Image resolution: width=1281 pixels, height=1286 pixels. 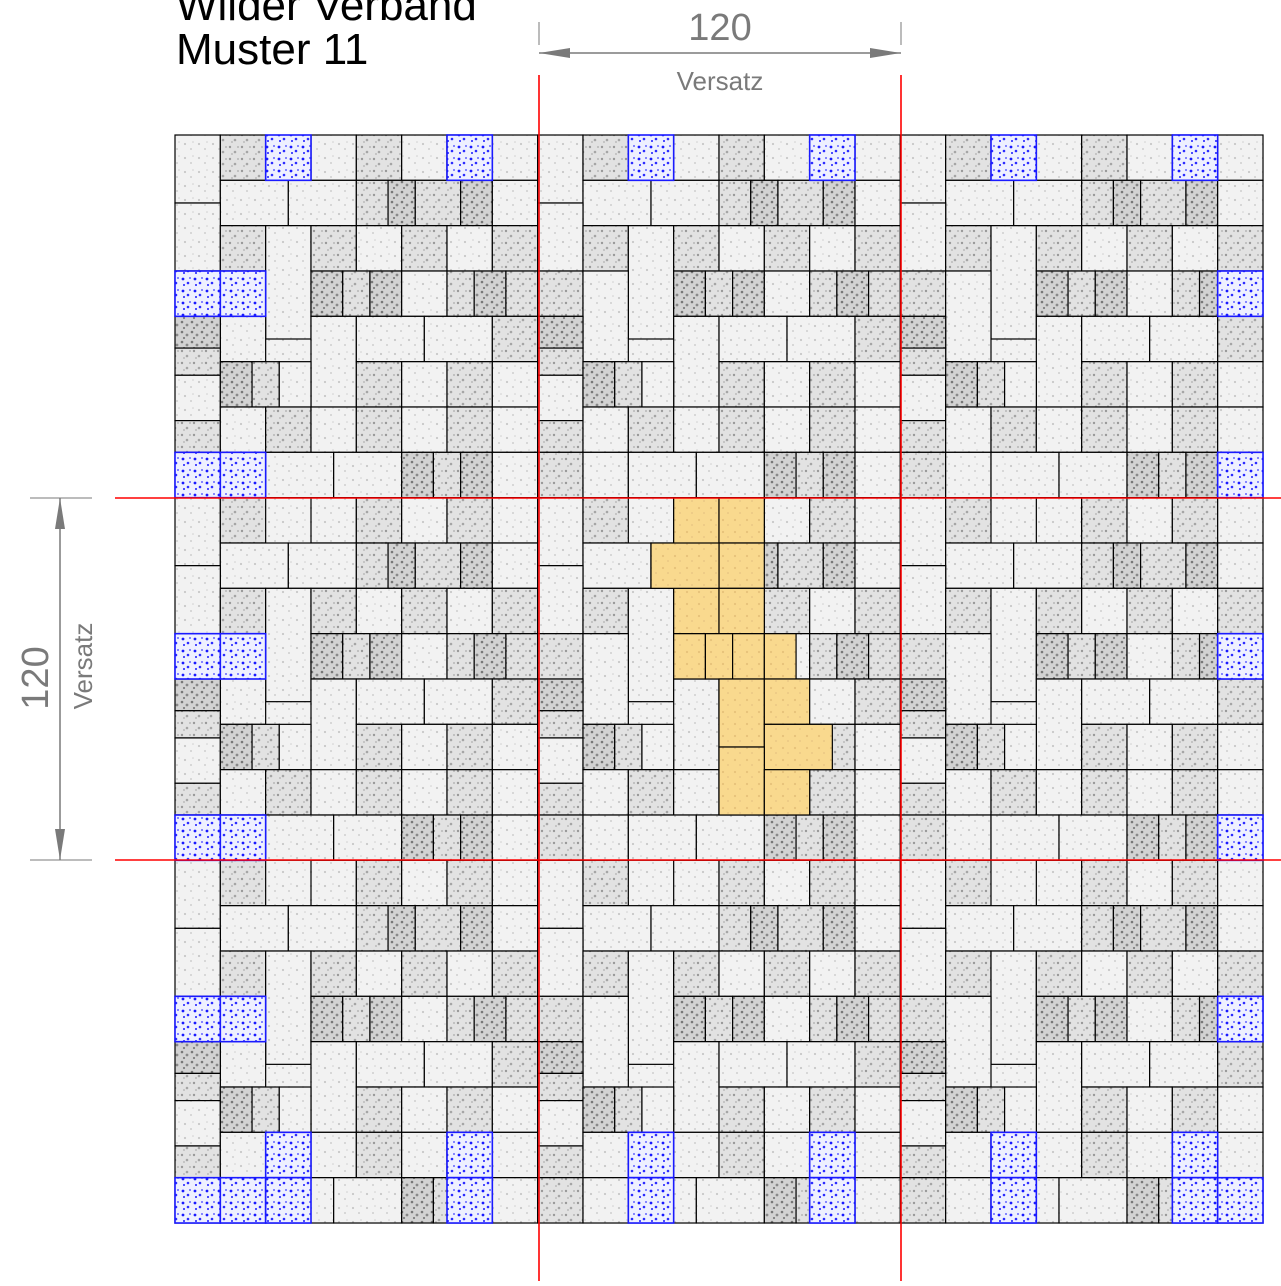 I want to click on vertical-dimension-value: 120, so click(x=36, y=677).